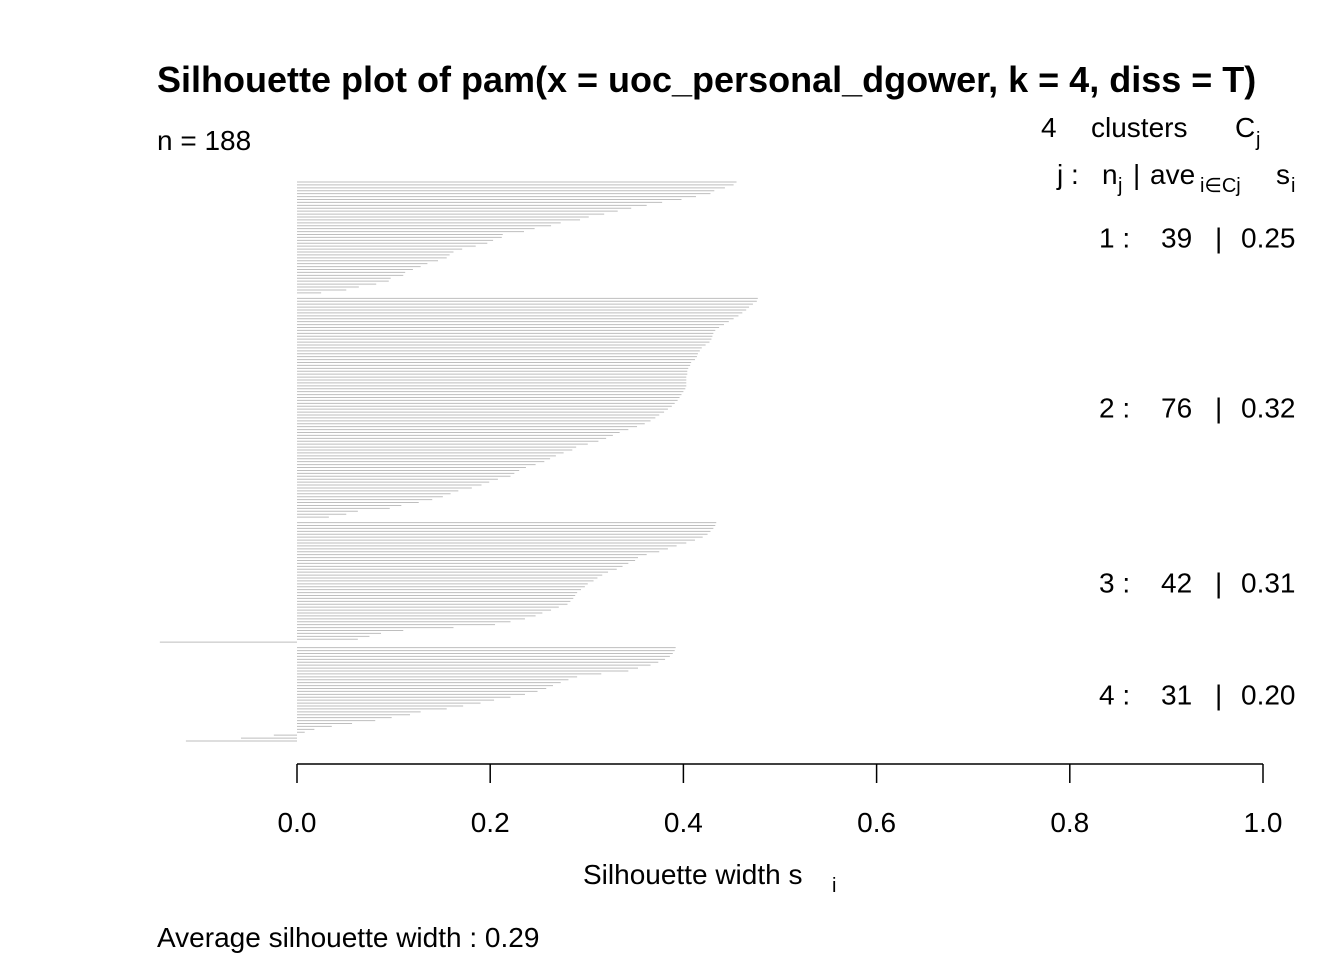 The height and width of the screenshot is (960, 1344). What do you see at coordinates (204, 140) in the screenshot?
I see `sample-size-label: n = 188` at bounding box center [204, 140].